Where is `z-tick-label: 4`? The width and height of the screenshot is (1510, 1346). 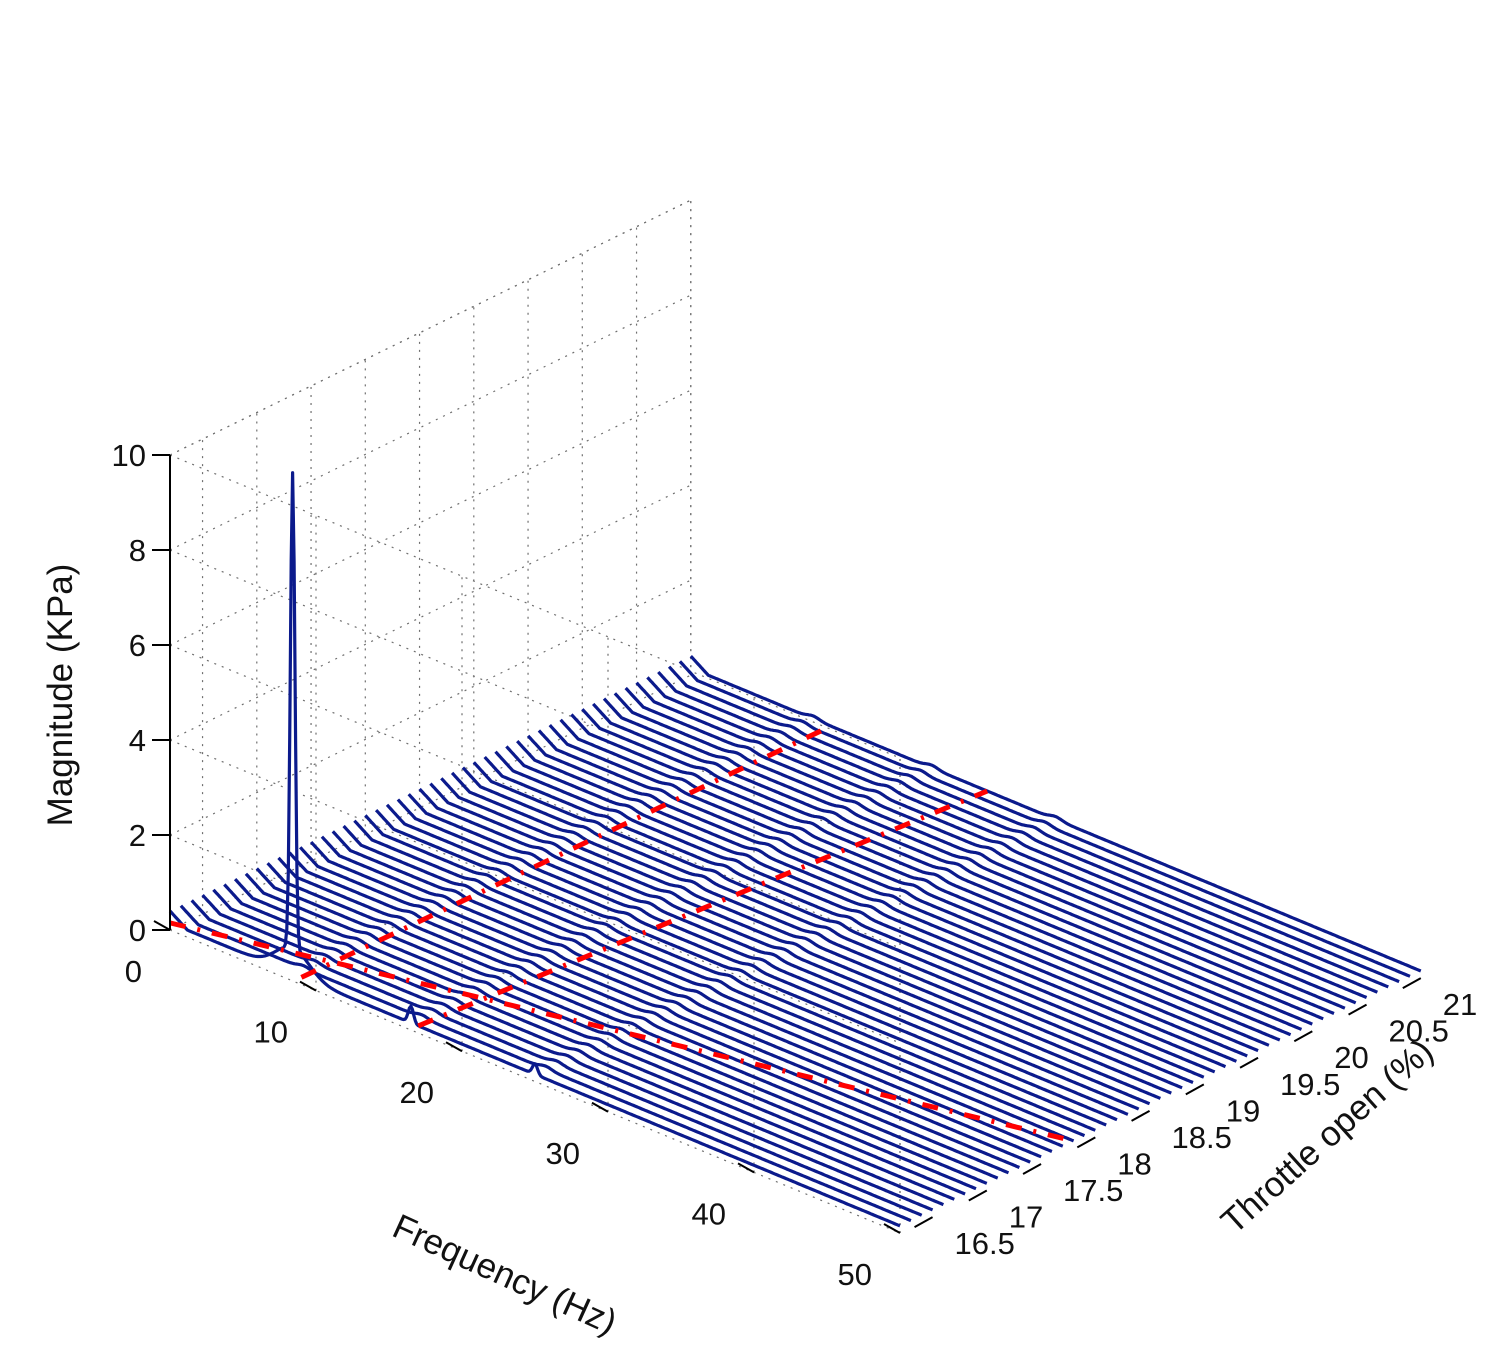 z-tick-label: 4 is located at coordinates (137, 740).